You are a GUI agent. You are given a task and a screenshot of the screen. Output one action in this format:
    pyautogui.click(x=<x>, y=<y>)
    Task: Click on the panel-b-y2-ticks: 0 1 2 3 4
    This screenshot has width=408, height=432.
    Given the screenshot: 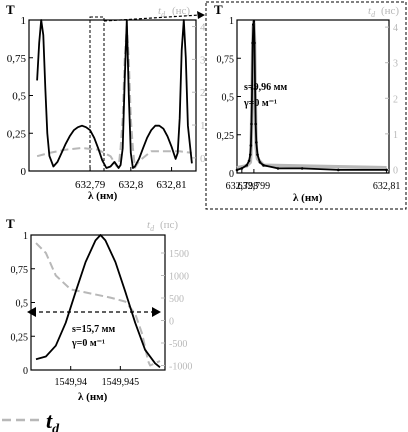 What is the action you would take?
    pyautogui.click(x=391, y=99)
    